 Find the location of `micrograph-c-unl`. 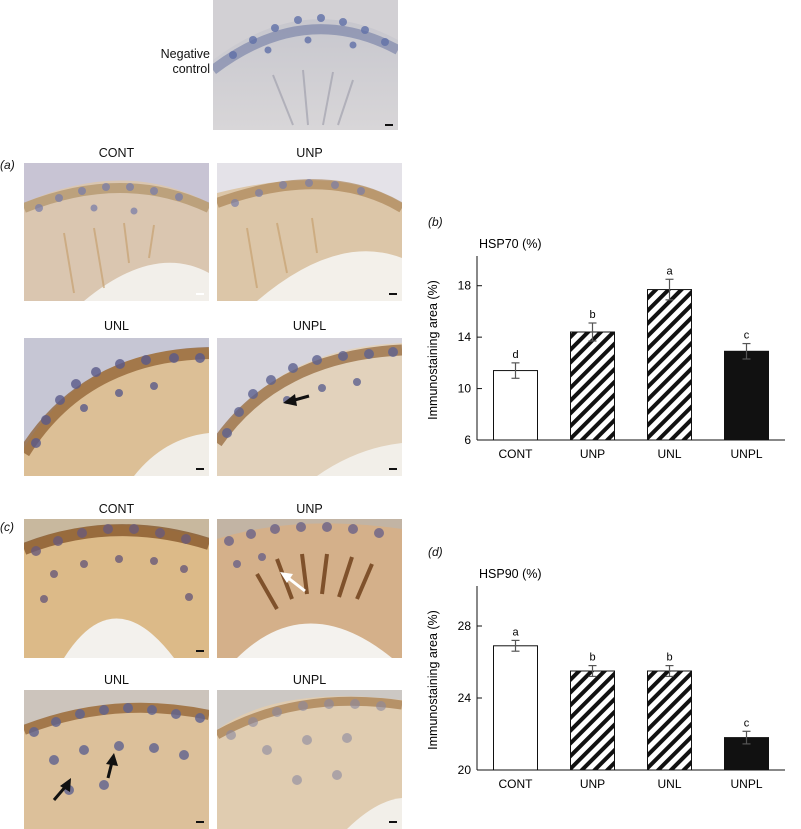

micrograph-c-unl is located at coordinates (116, 759).